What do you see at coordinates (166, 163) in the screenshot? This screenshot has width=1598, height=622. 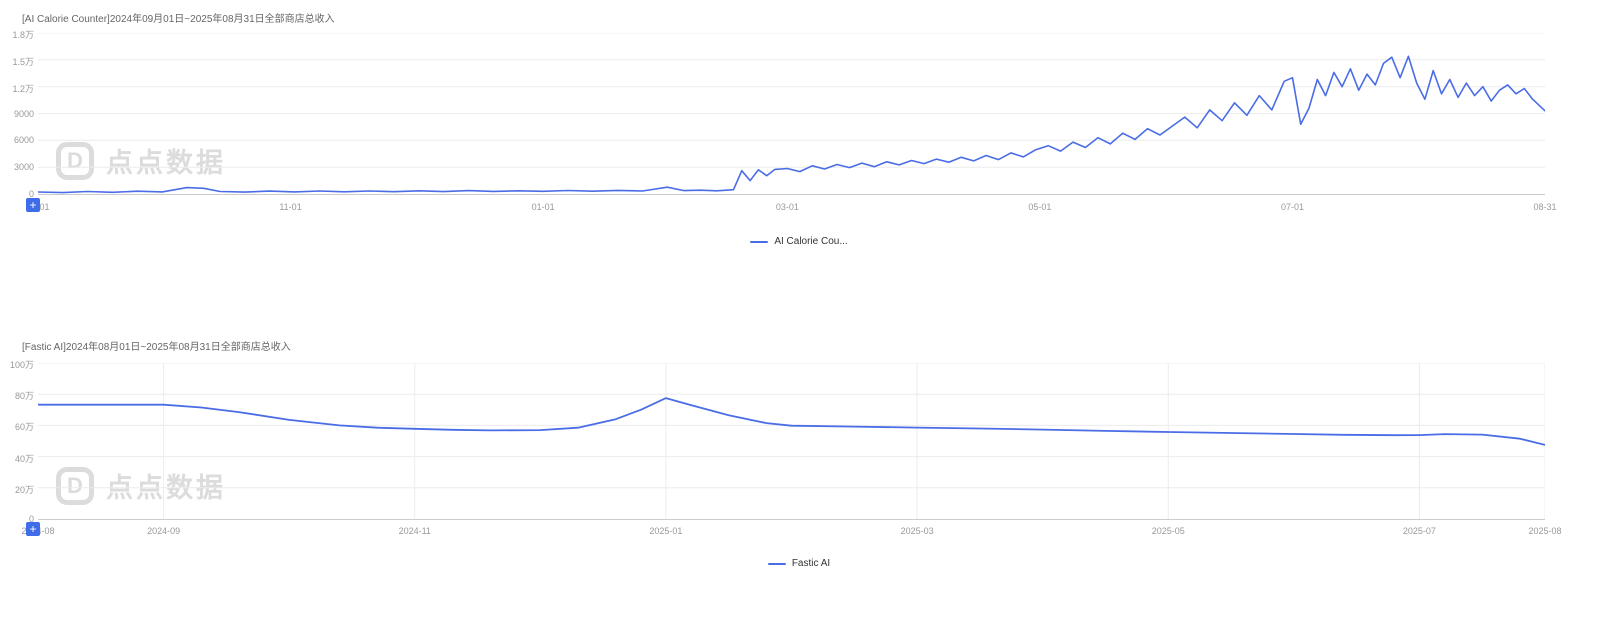 I see `watermark-brand-text: 点点数据` at bounding box center [166, 163].